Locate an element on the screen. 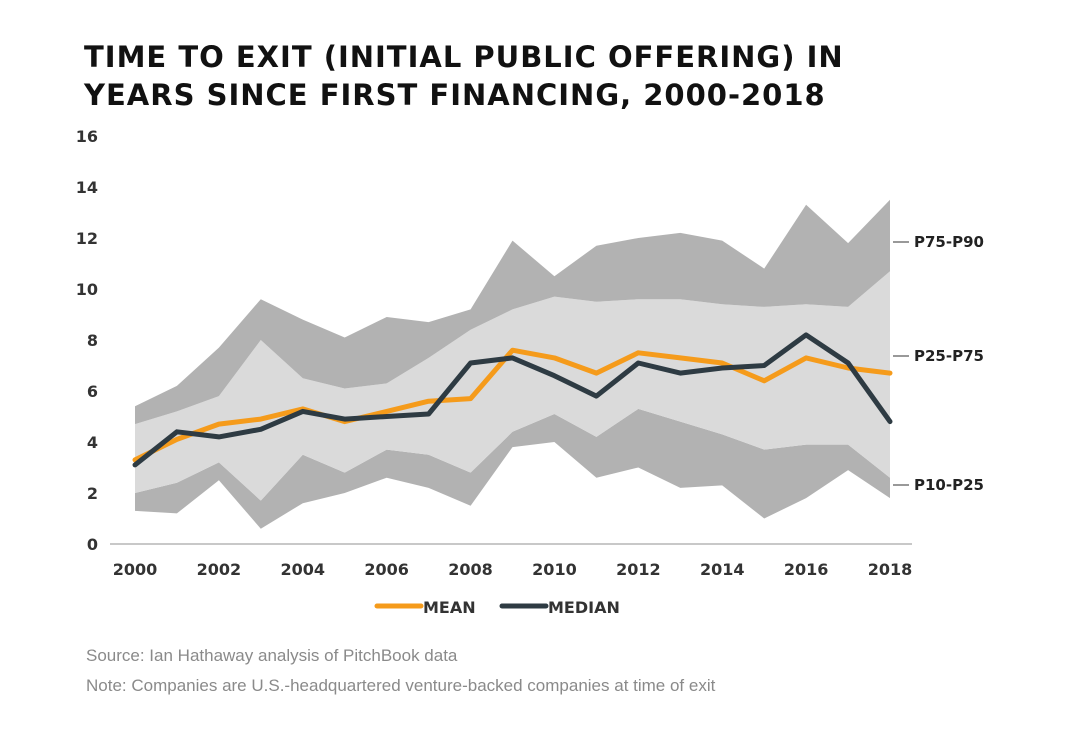 Image resolution: width=1080 pixels, height=734 pixels. x-tick-label: 2016 is located at coordinates (806, 569).